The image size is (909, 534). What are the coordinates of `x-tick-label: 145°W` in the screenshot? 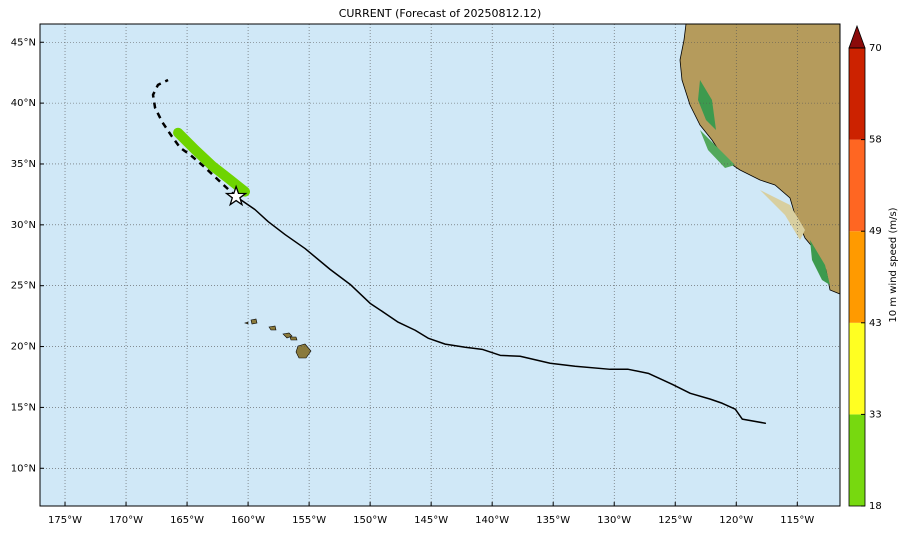 It's located at (431, 520).